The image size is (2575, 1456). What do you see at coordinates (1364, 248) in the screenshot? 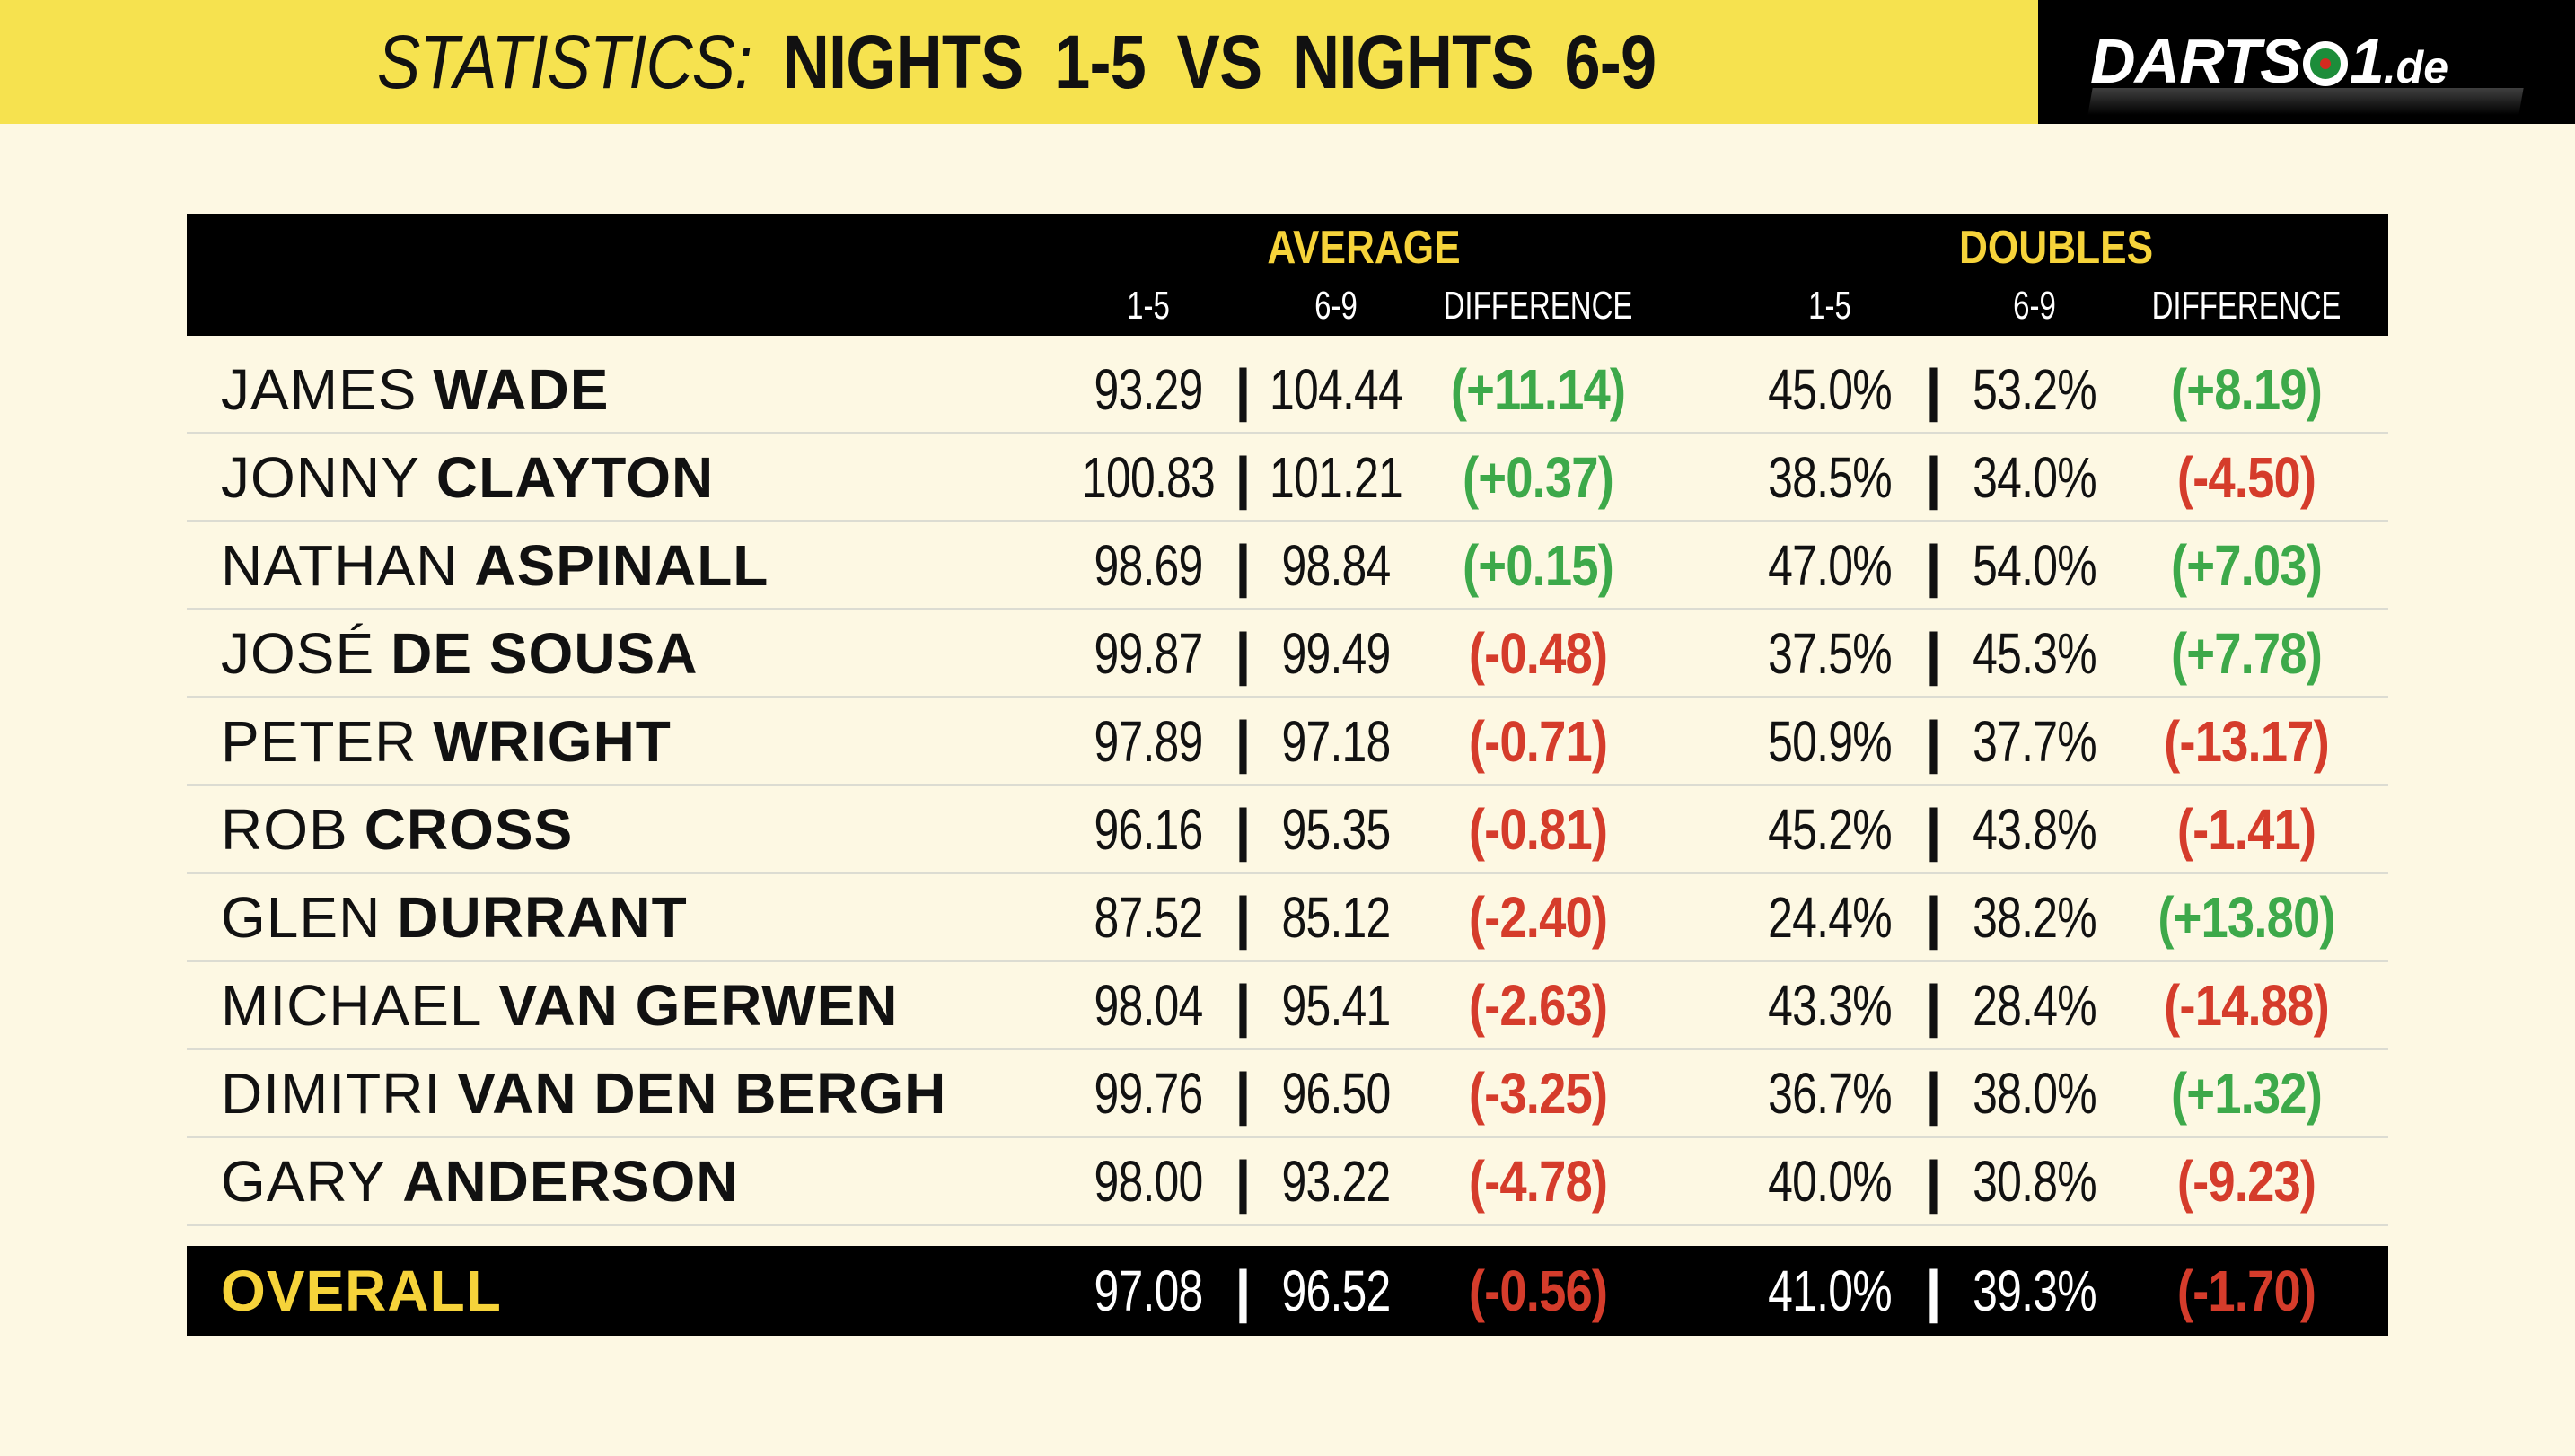
I see `group-header-average: AVERAGE` at bounding box center [1364, 248].